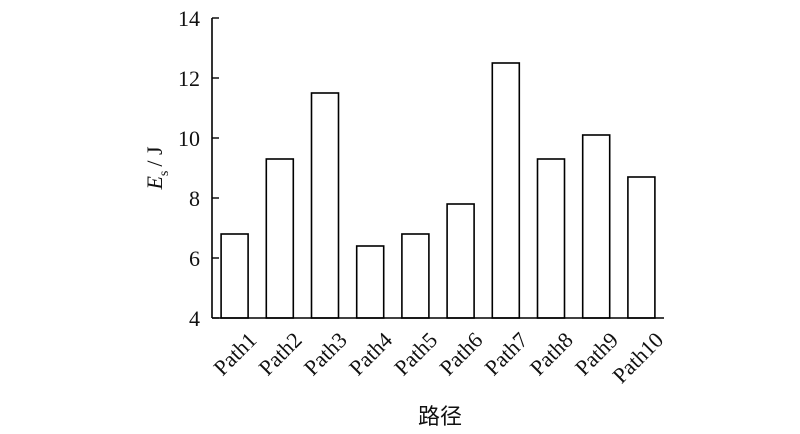 The image size is (800, 434). What do you see at coordinates (194, 318) in the screenshot?
I see `y-tick-label: 4` at bounding box center [194, 318].